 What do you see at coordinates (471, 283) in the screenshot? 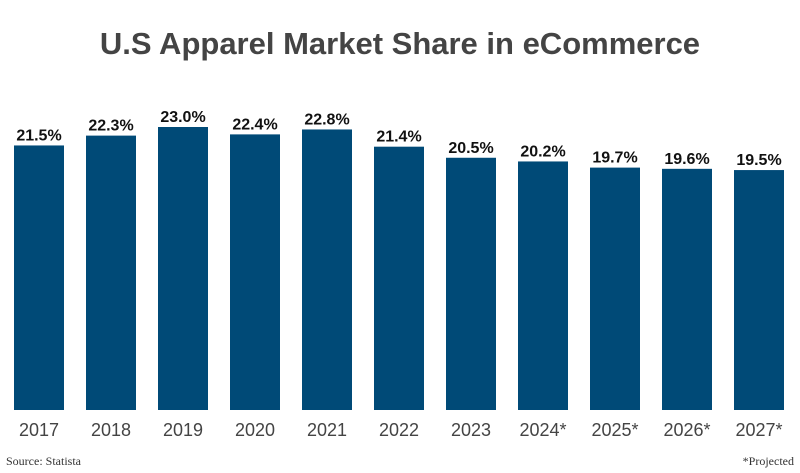
I see `bar-2023` at bounding box center [471, 283].